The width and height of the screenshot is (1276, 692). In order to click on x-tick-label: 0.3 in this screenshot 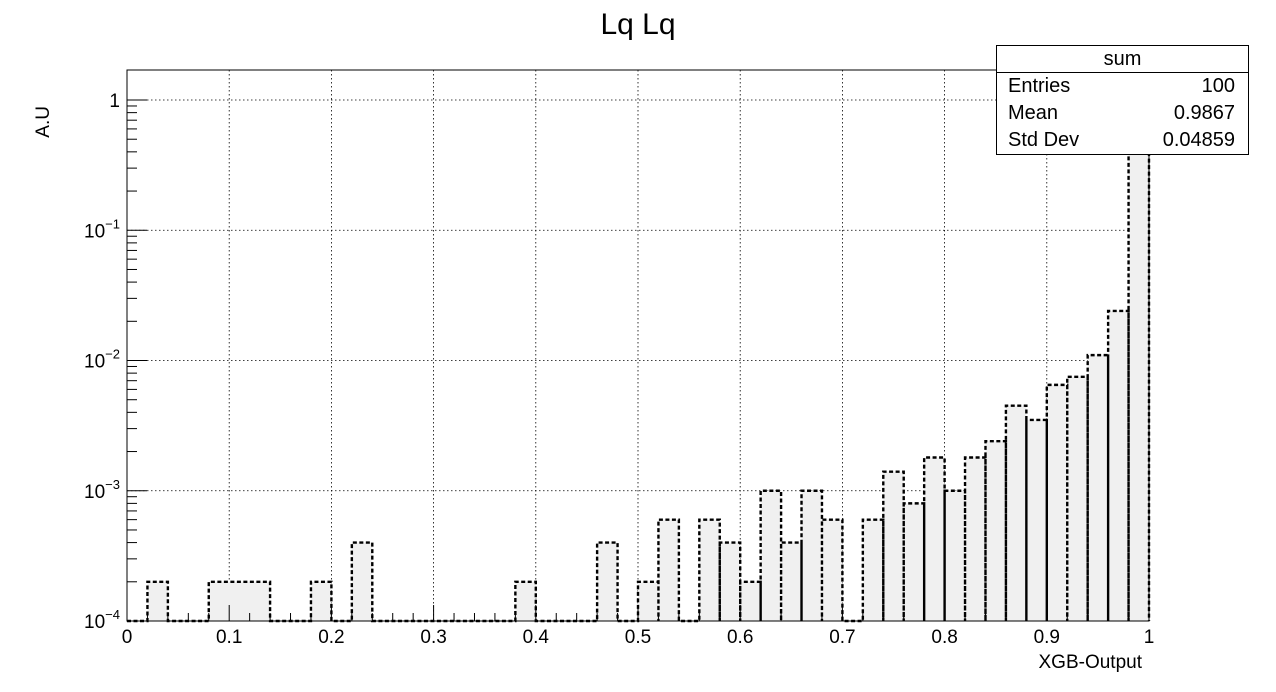, I will do `click(433, 637)`.